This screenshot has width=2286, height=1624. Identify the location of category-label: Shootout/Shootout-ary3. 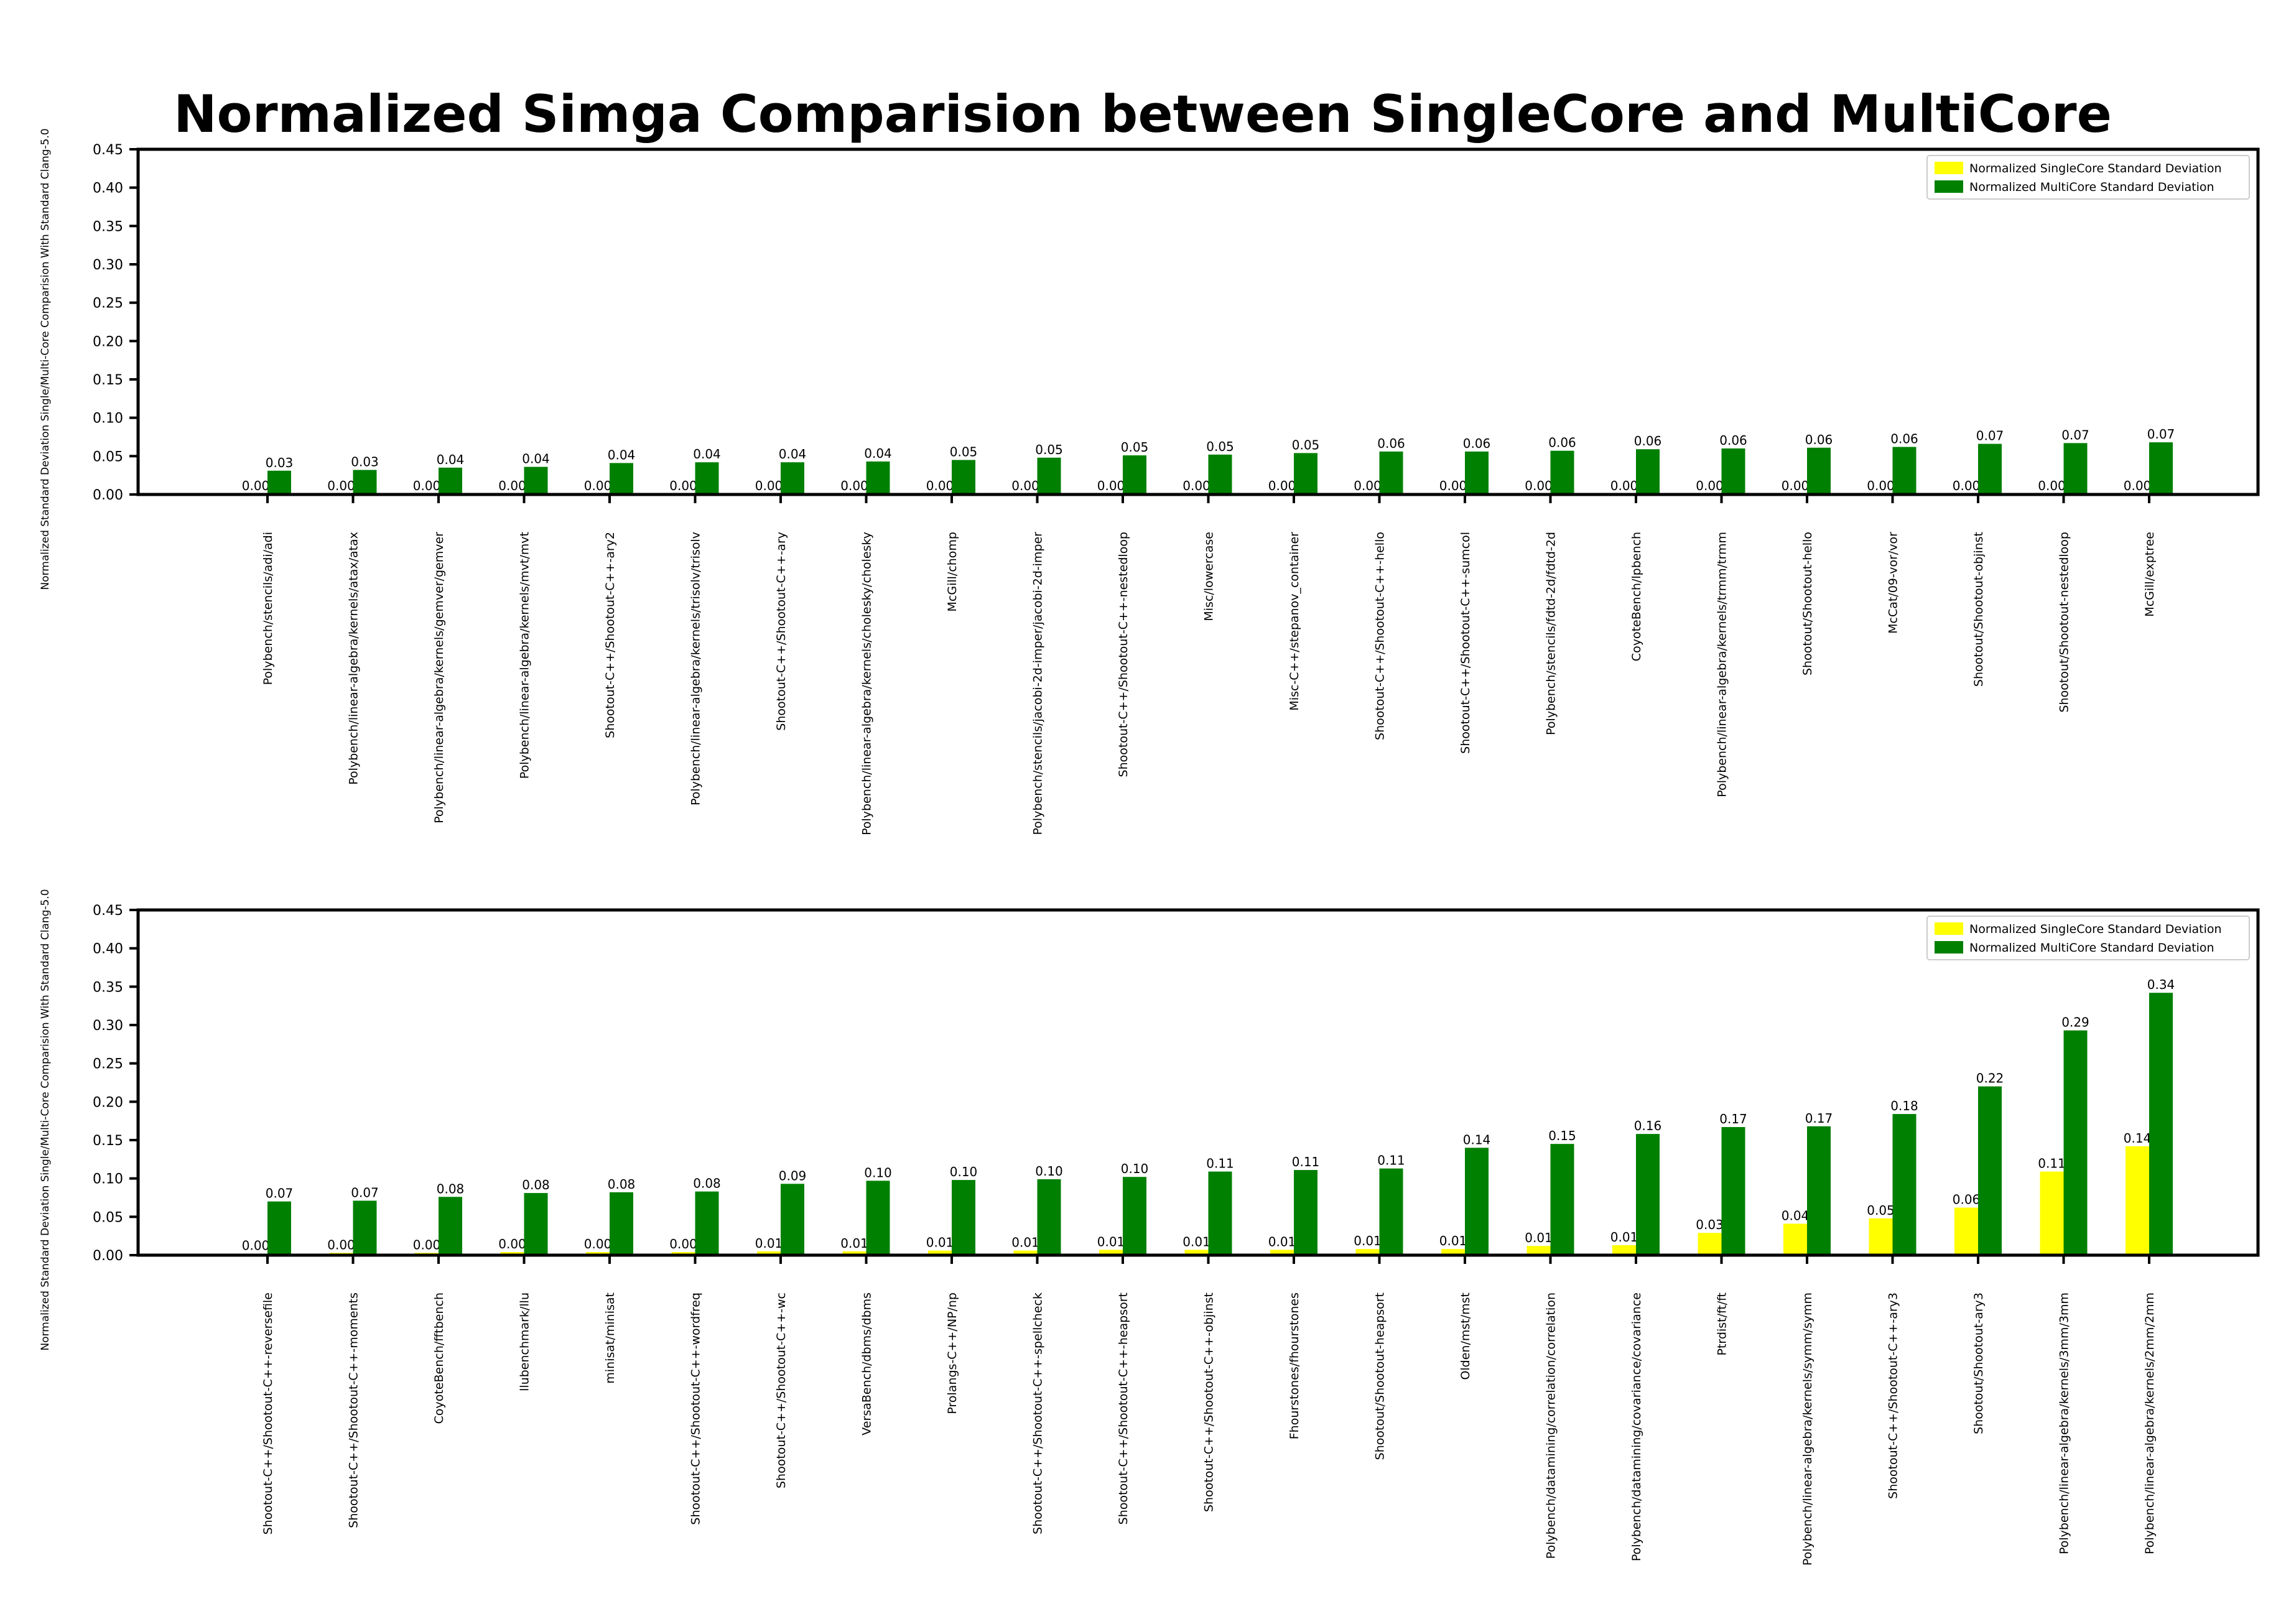
(1979, 1363).